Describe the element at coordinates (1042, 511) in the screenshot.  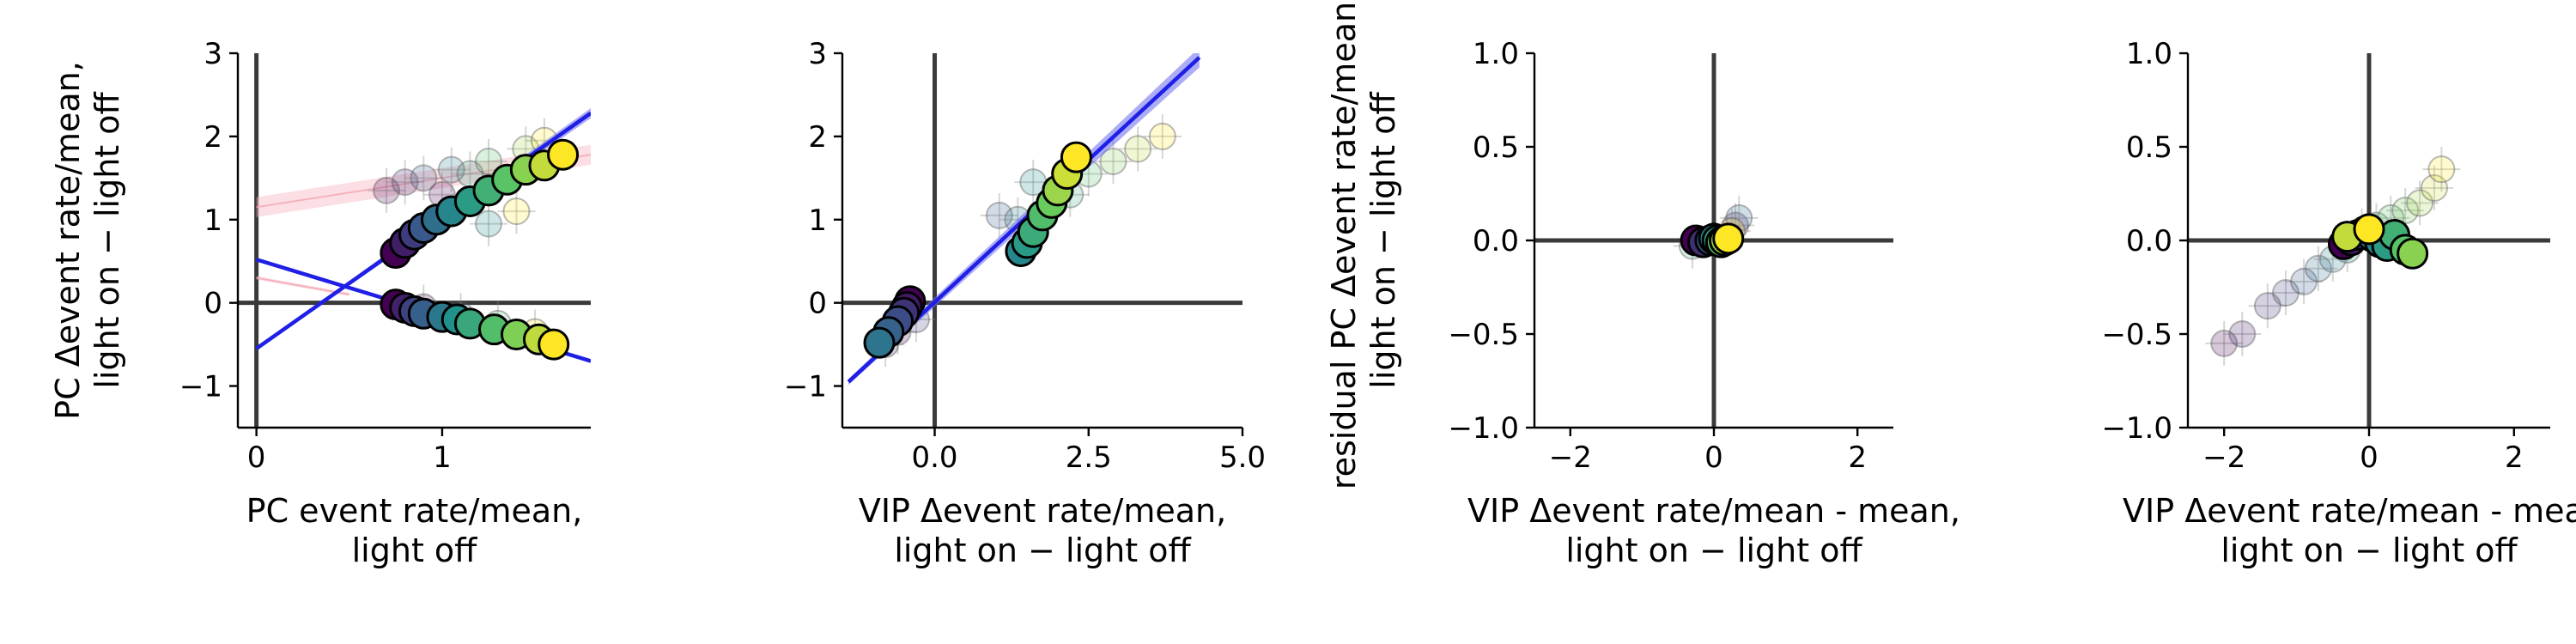
I see `x-axis-title-line-1: VIP Δevent rate/mean,` at that location.